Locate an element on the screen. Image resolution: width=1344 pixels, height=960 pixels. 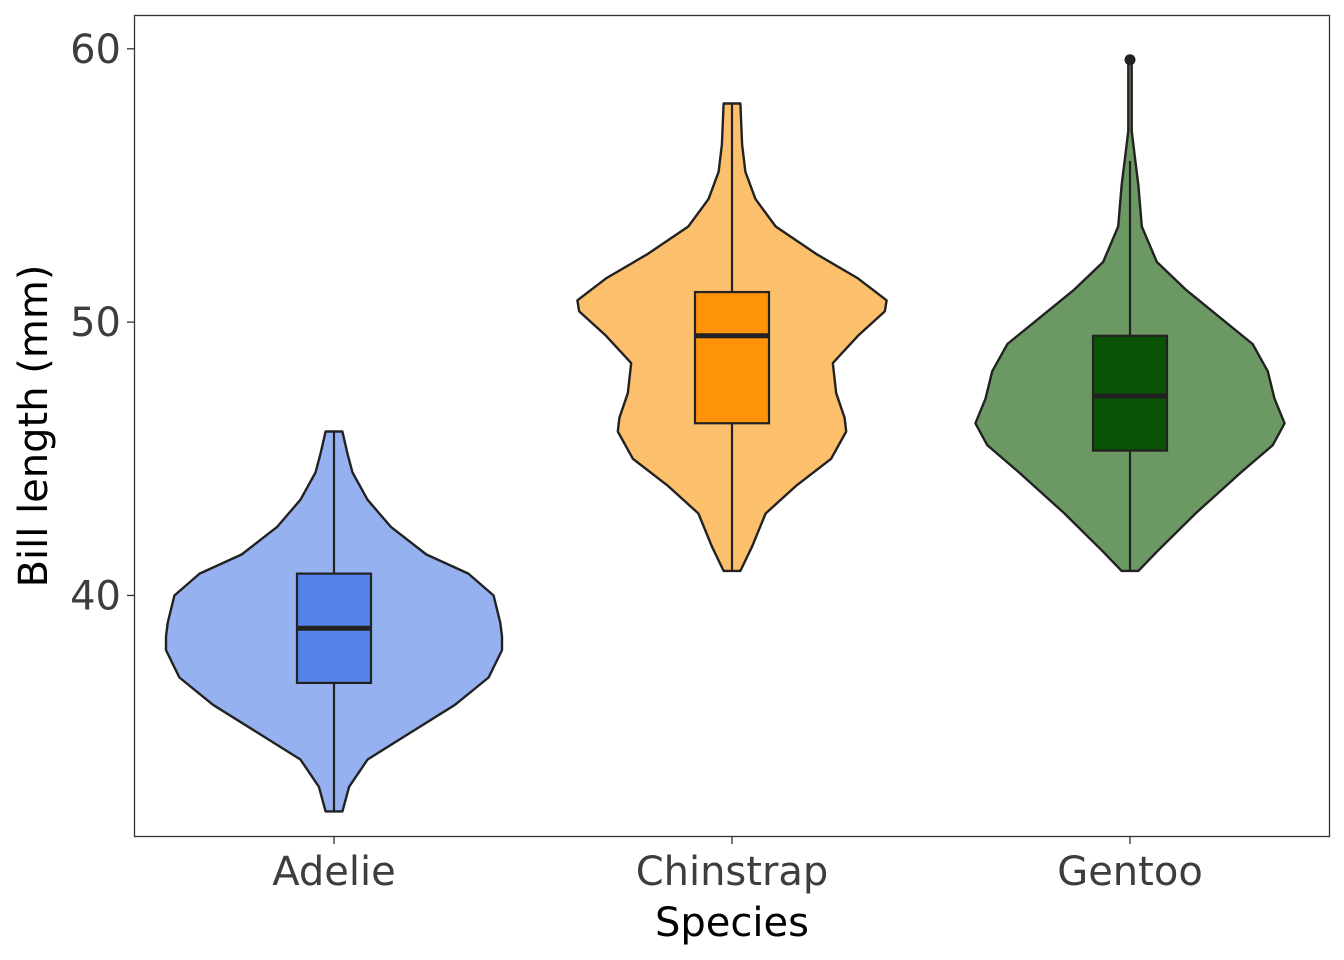
y-tick-label: 60 is located at coordinates (95, 50).